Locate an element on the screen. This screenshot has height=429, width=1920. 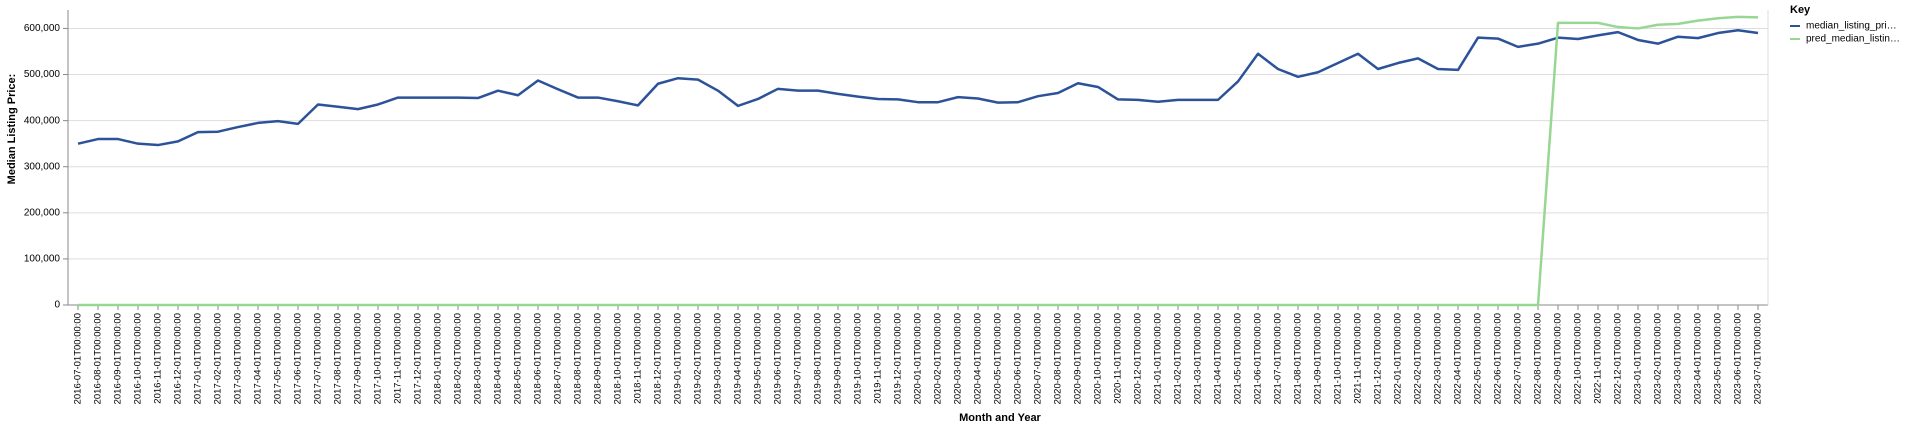
x-tick-label: 2021-01-01T00:00:00 is located at coordinates (1158, 358).